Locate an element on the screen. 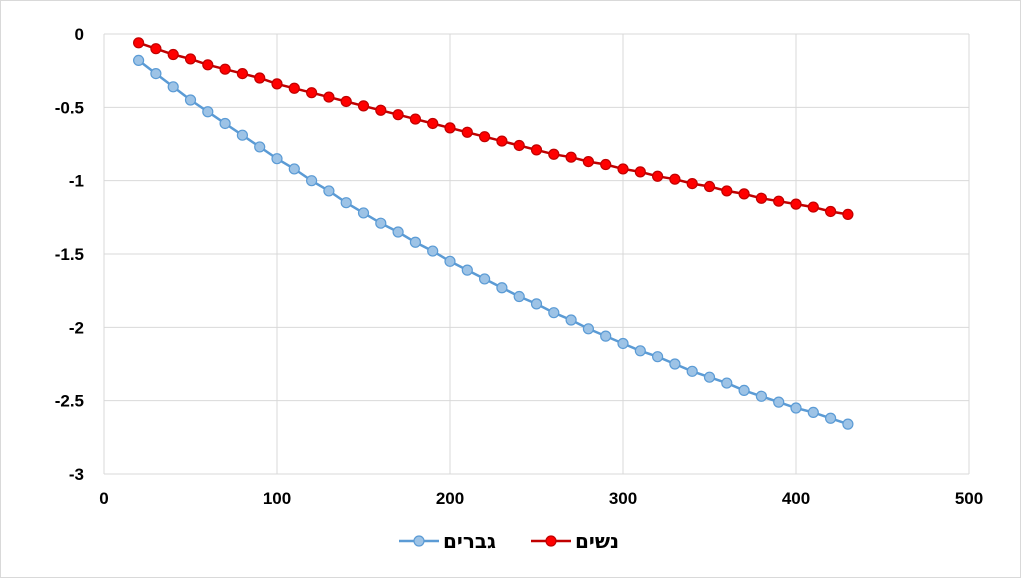  x-tick-label: 500 is located at coordinates (969, 498).